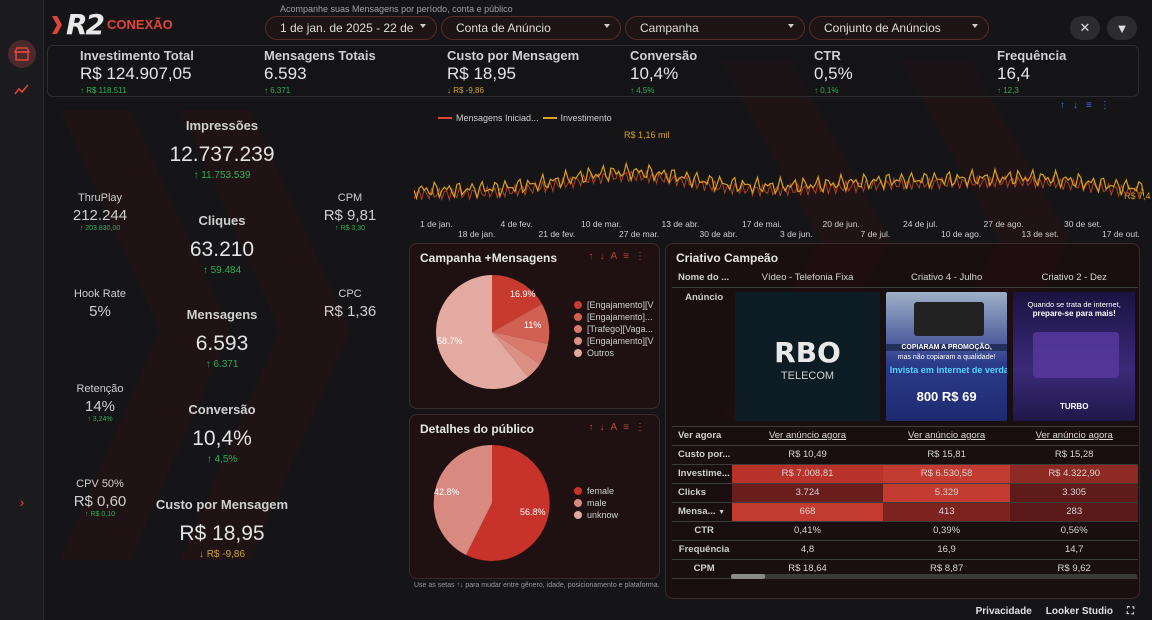 Image resolution: width=1152 pixels, height=620 pixels. What do you see at coordinates (1079, 611) in the screenshot?
I see `looker-studio-link: Looker Studio` at bounding box center [1079, 611].